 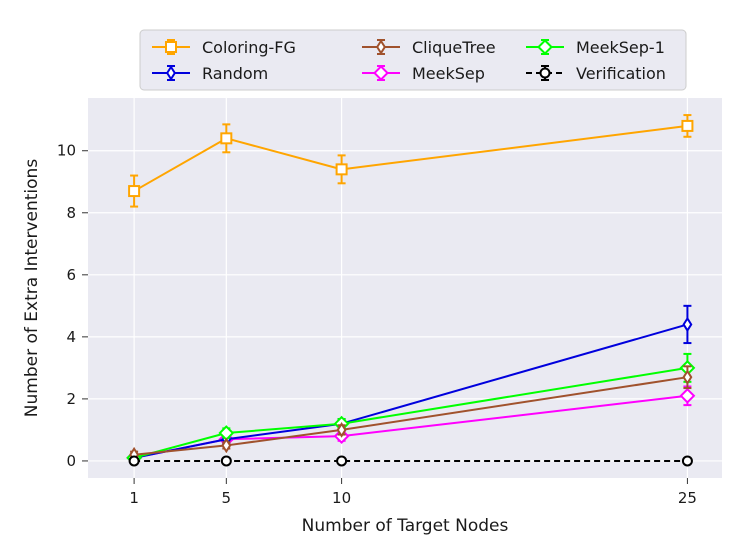 What do you see at coordinates (405, 526) in the screenshot?
I see `x-axis-label: Number of Target Nodes` at bounding box center [405, 526].